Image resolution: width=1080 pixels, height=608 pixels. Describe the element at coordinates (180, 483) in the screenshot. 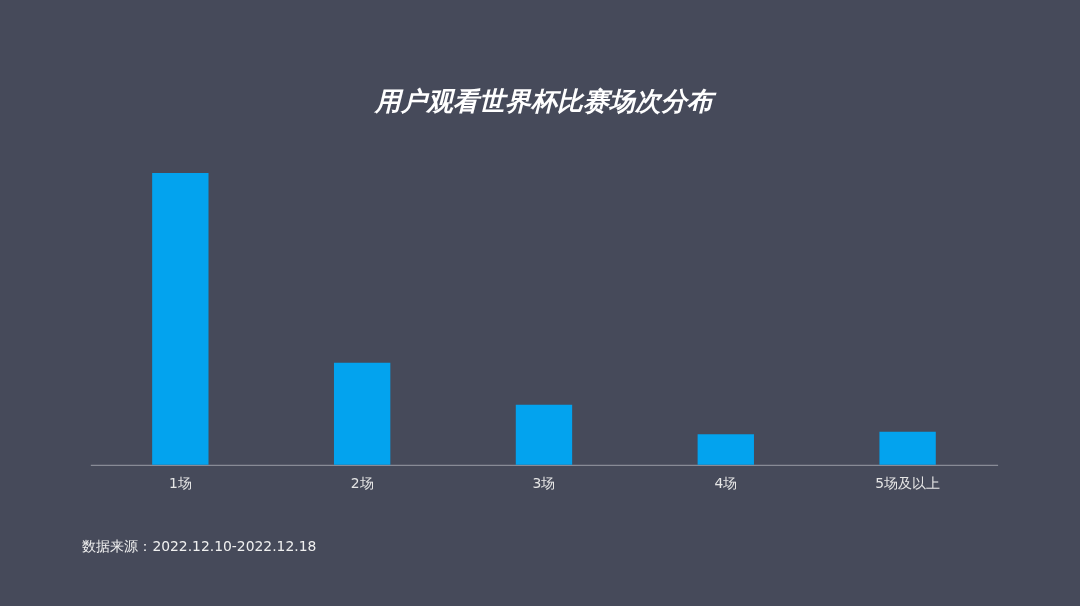

I see `x-tick-label: 1场` at that location.